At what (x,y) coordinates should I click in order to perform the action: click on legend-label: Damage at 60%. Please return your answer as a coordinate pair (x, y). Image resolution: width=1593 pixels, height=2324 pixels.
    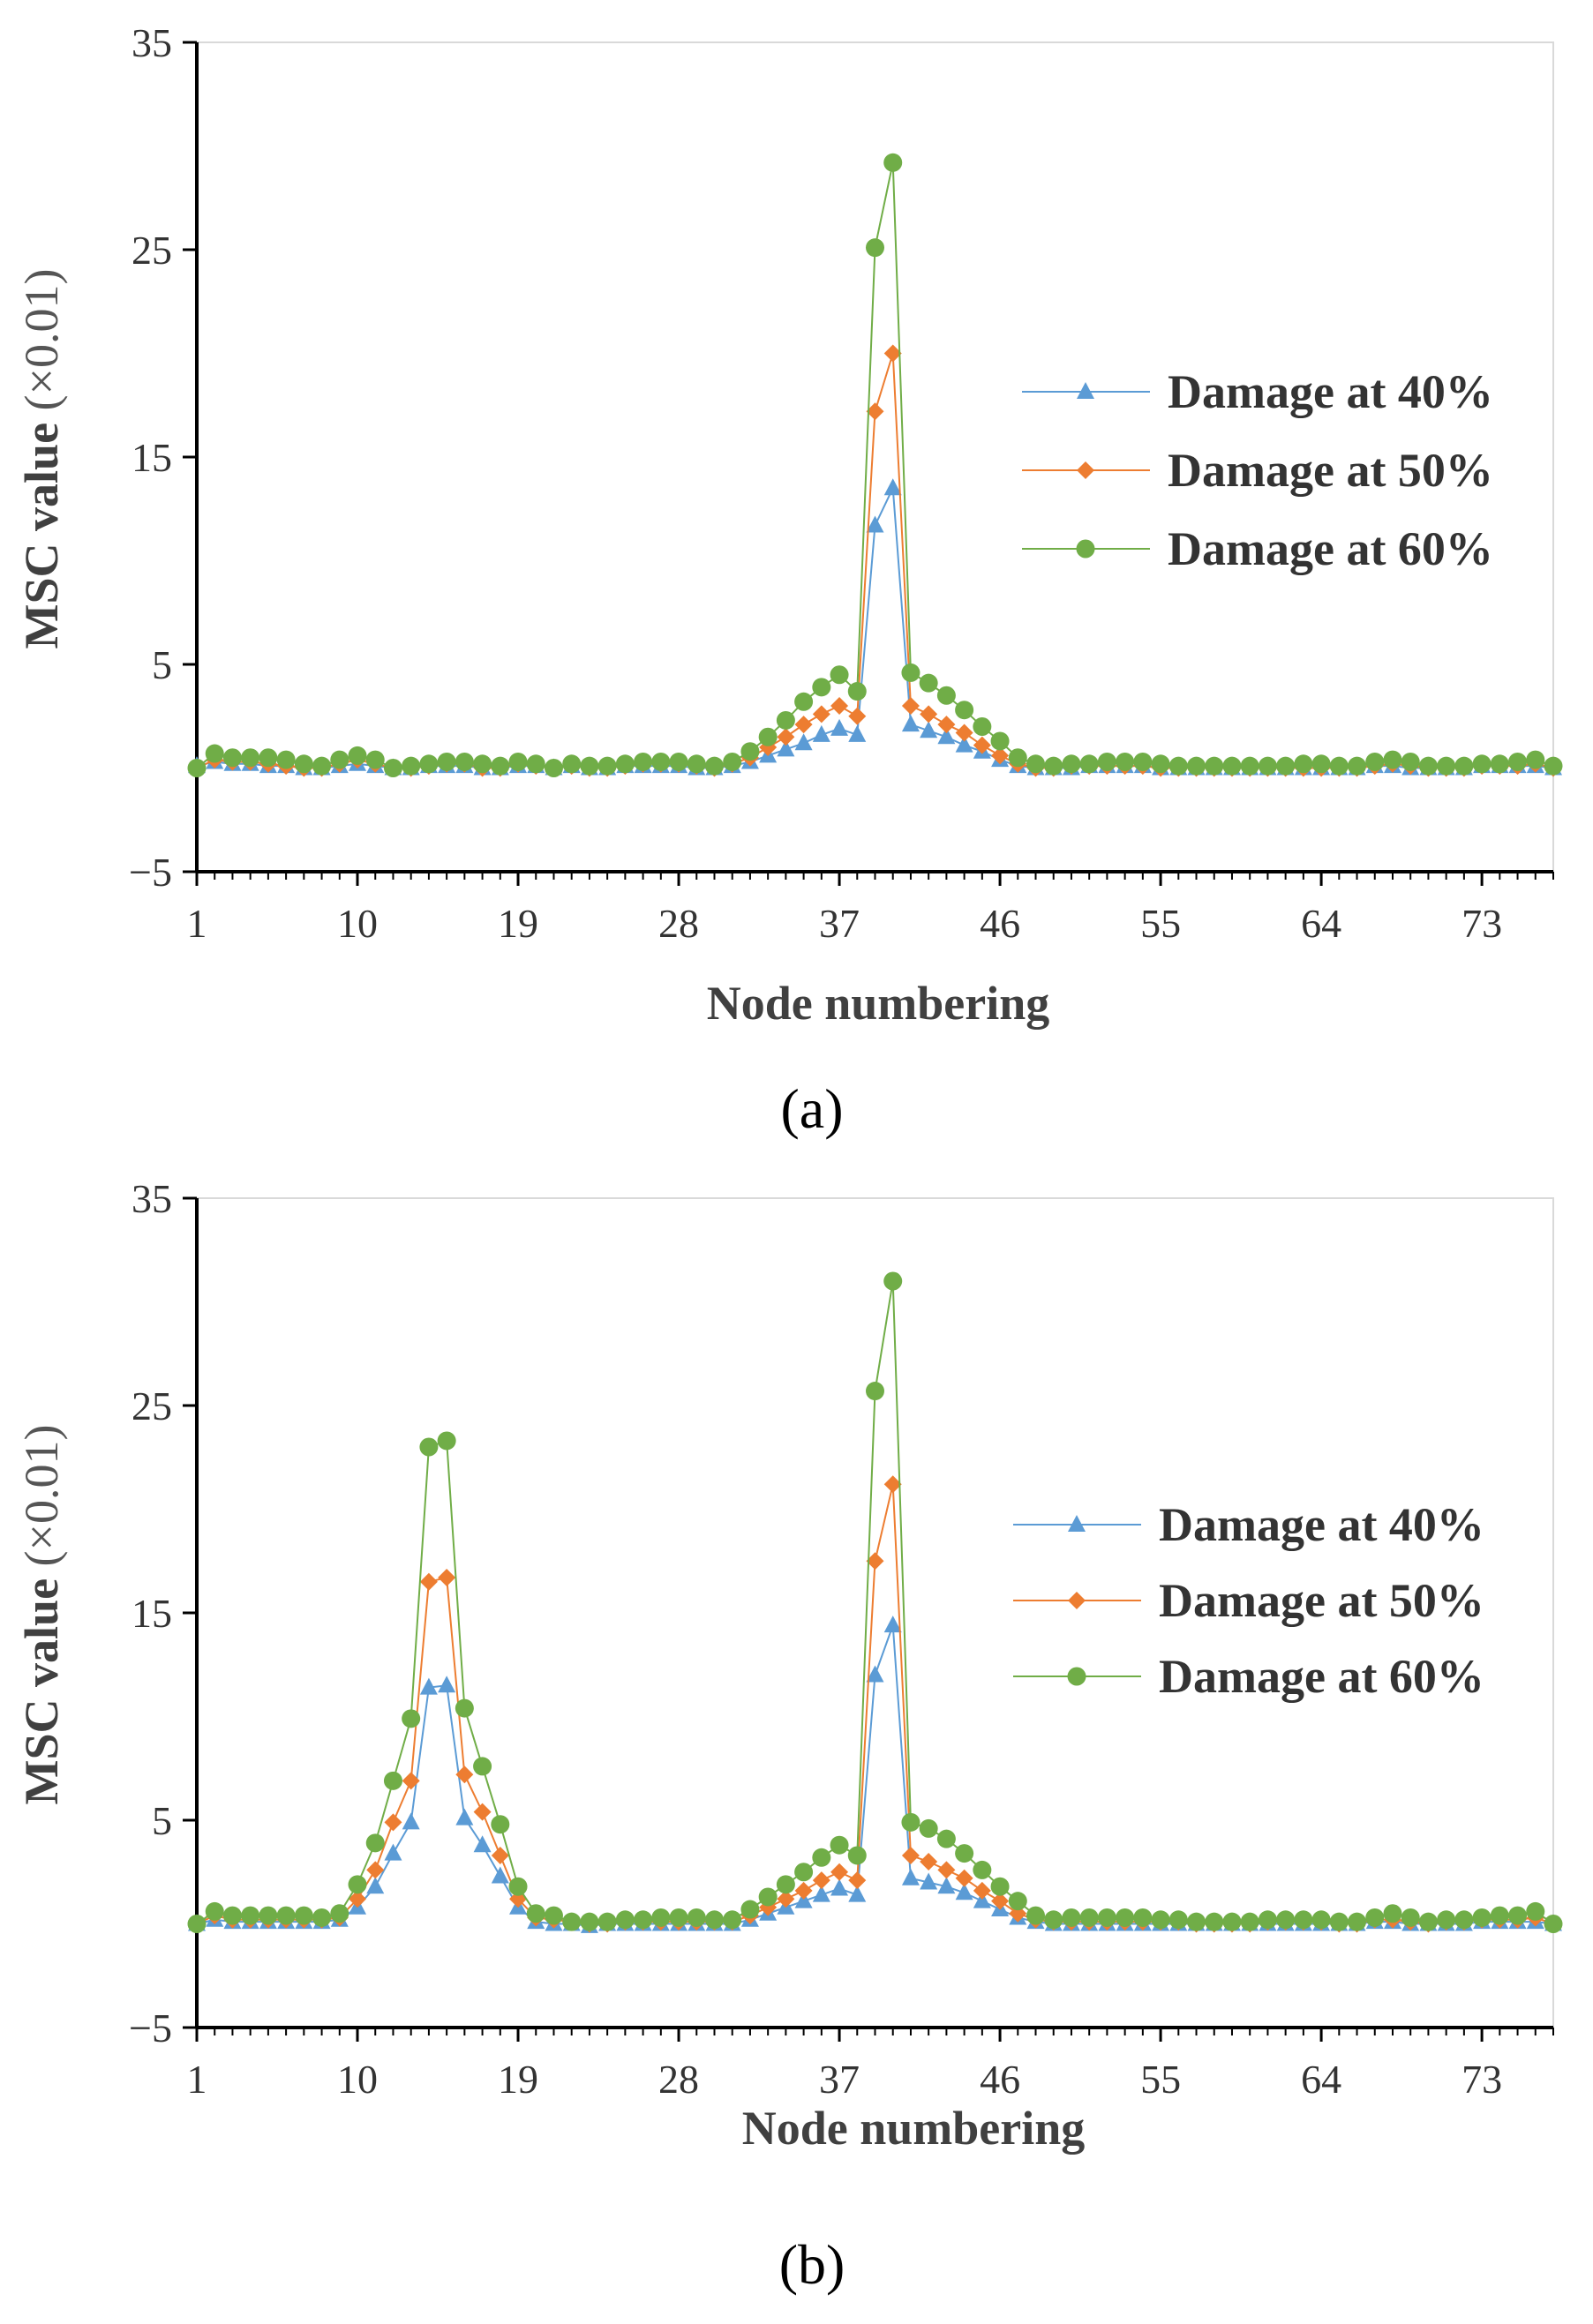
    Looking at the image, I should click on (1321, 1676).